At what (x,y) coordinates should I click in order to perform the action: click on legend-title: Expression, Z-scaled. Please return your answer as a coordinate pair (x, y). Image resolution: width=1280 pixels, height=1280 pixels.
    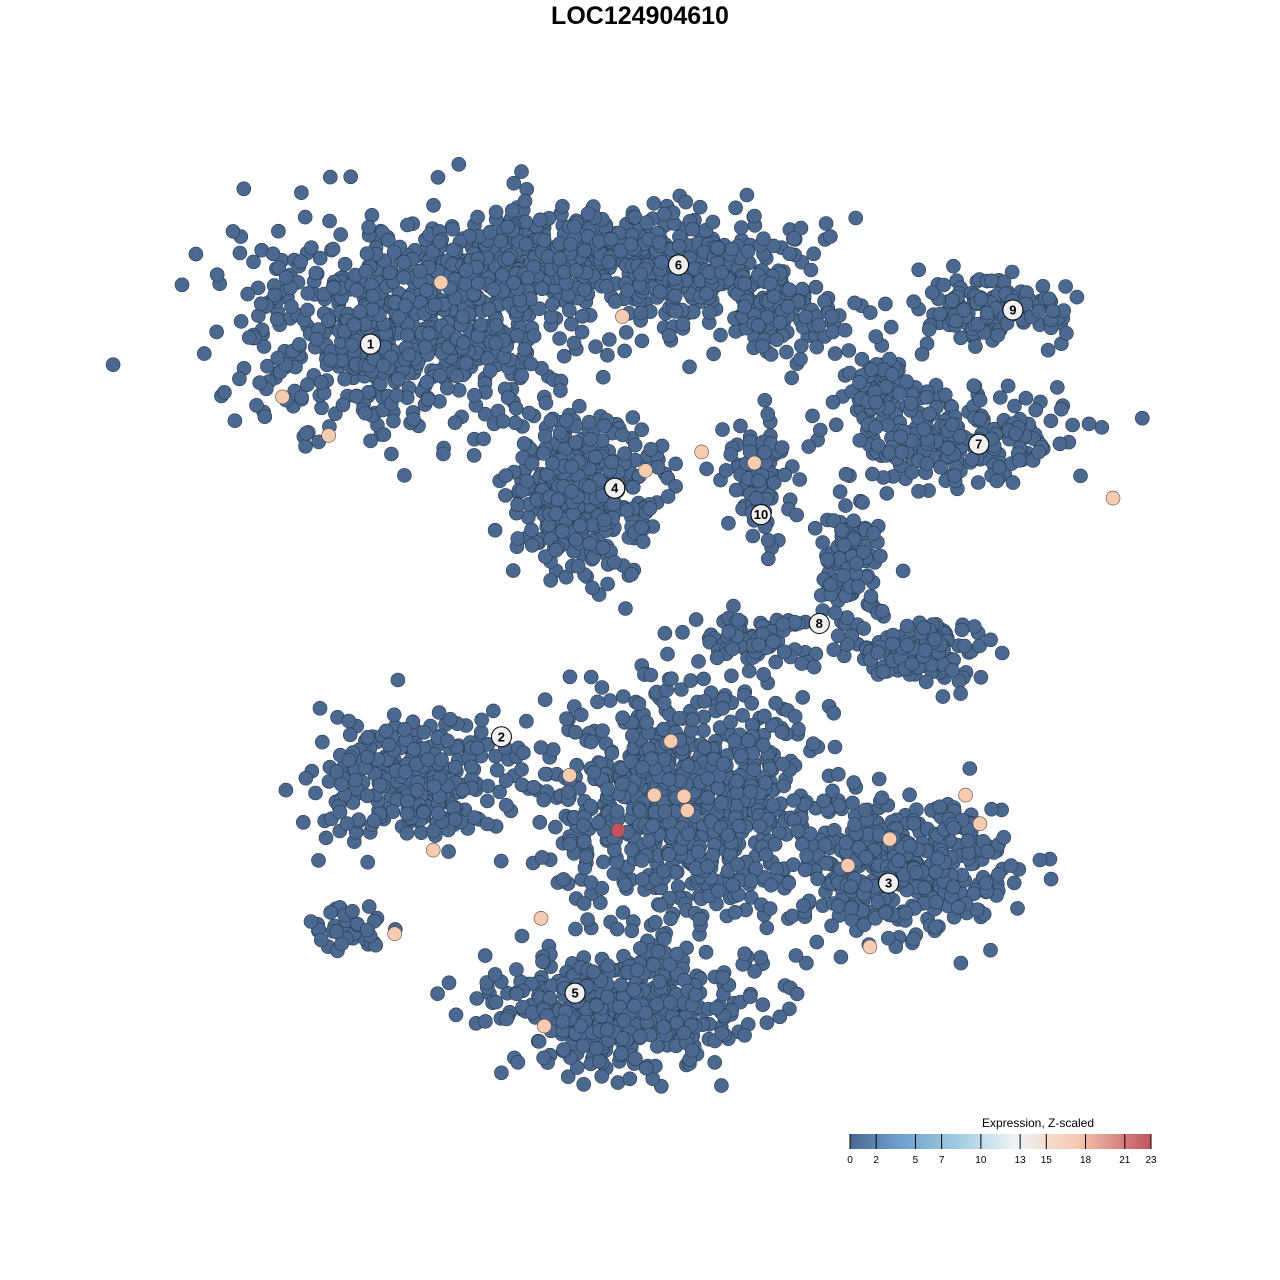
    Looking at the image, I should click on (1038, 1123).